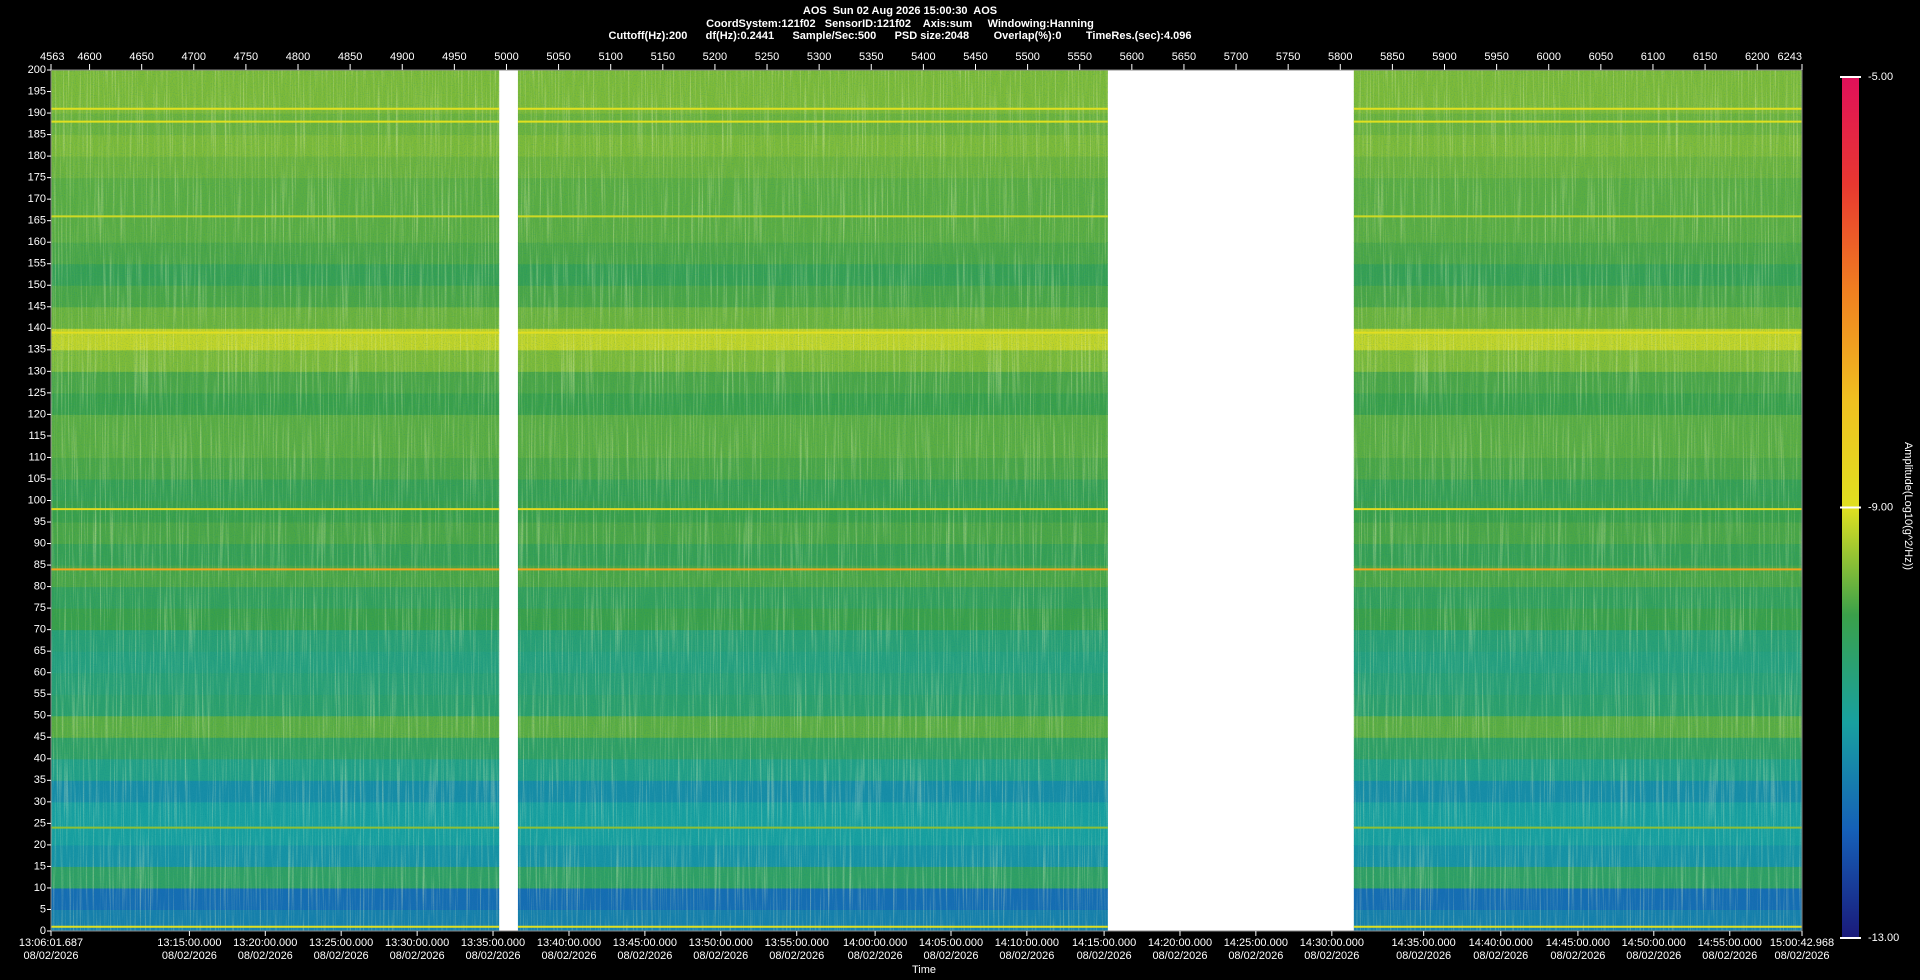  I want to click on x-tick-label: 5650, so click(1184, 57).